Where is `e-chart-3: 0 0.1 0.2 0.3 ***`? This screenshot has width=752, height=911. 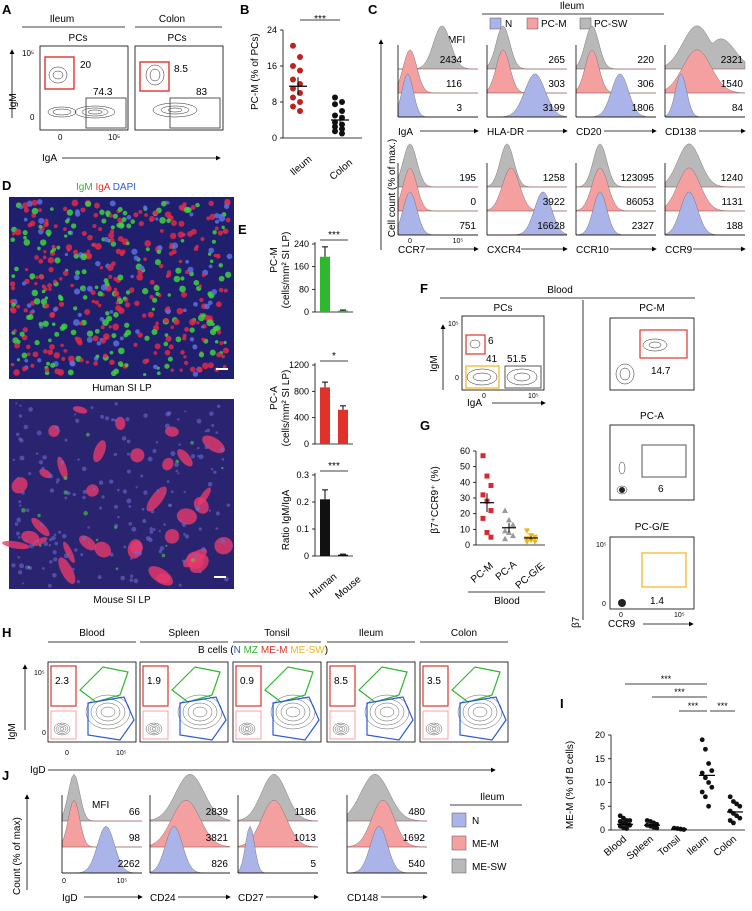
e-chart-3: 0 0.1 0.2 0.3 *** is located at coordinates (324, 511).